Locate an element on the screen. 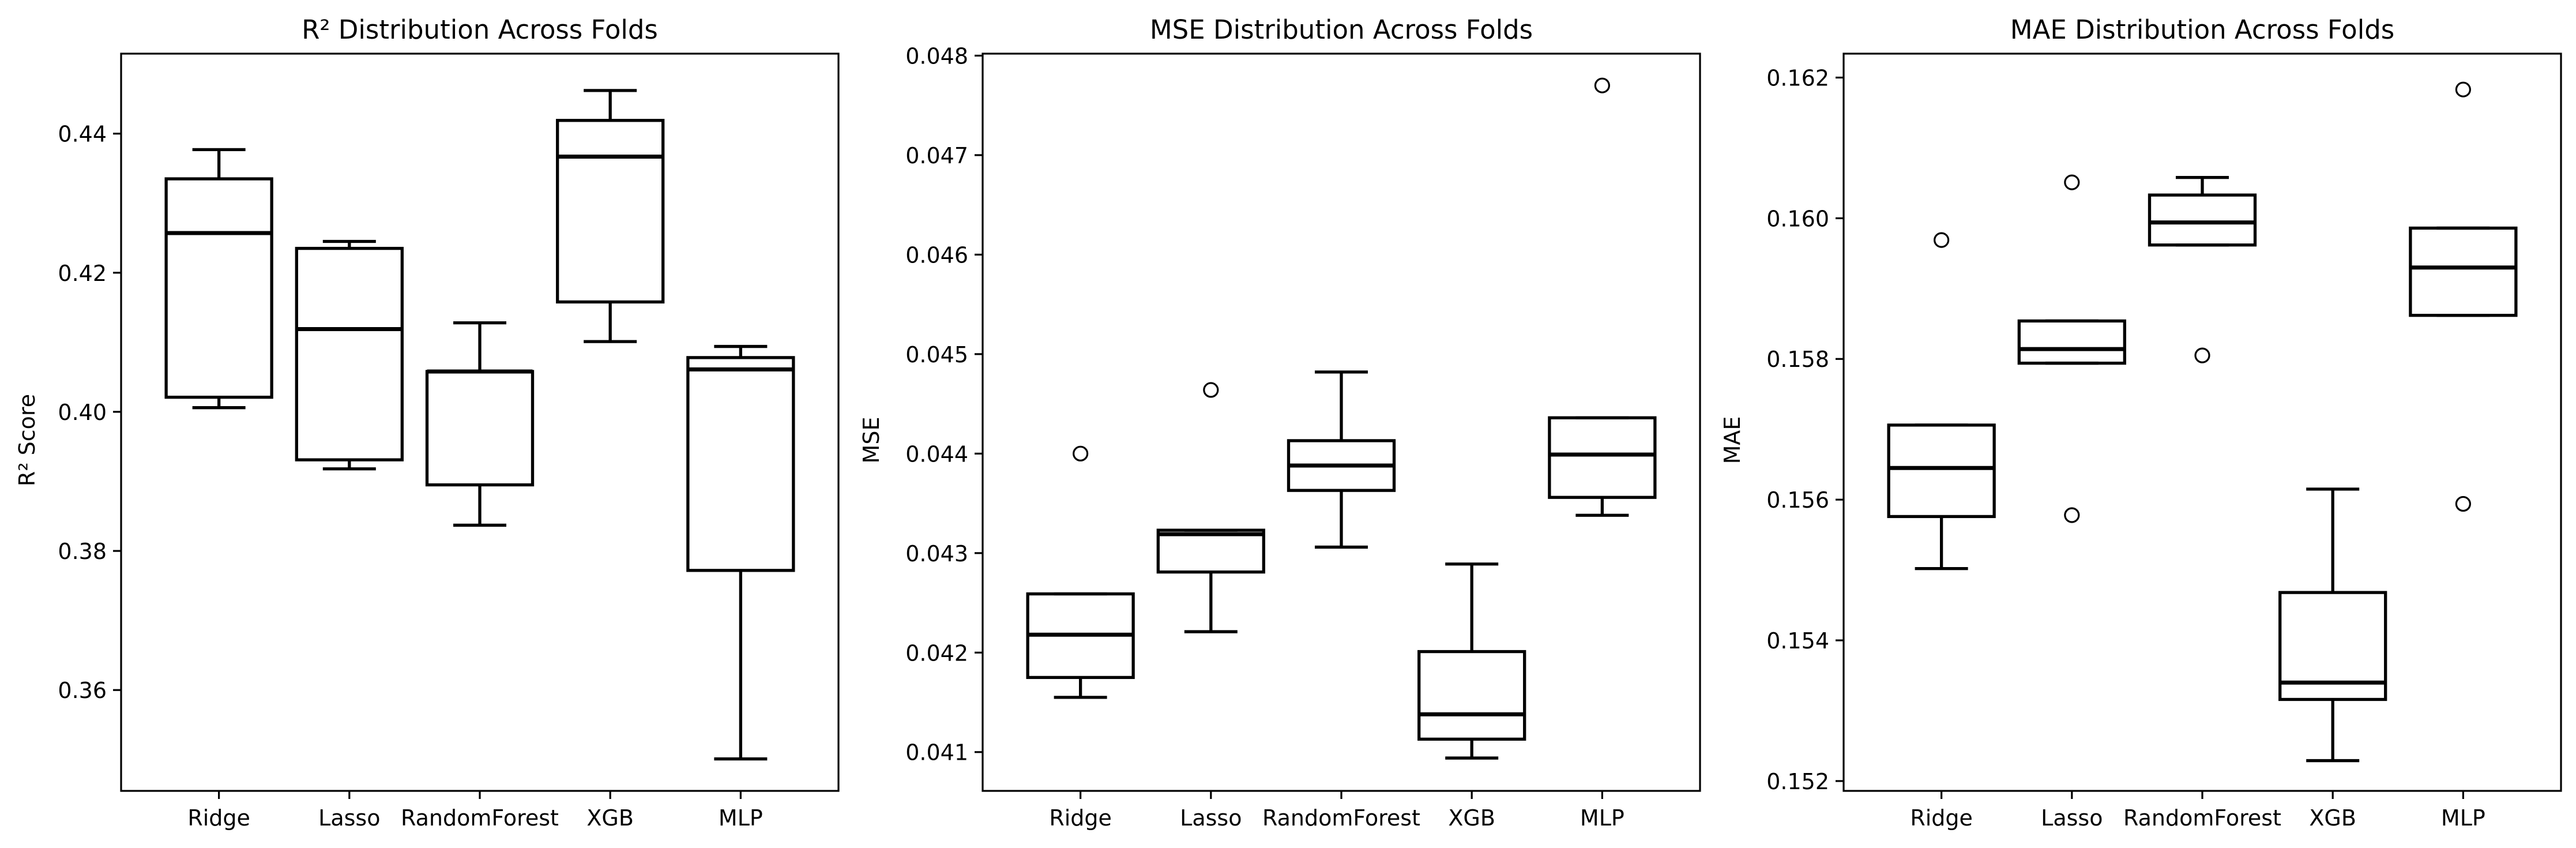 Image resolution: width=2576 pixels, height=848 pixels. y-tick-label: 0.162 is located at coordinates (1797, 78).